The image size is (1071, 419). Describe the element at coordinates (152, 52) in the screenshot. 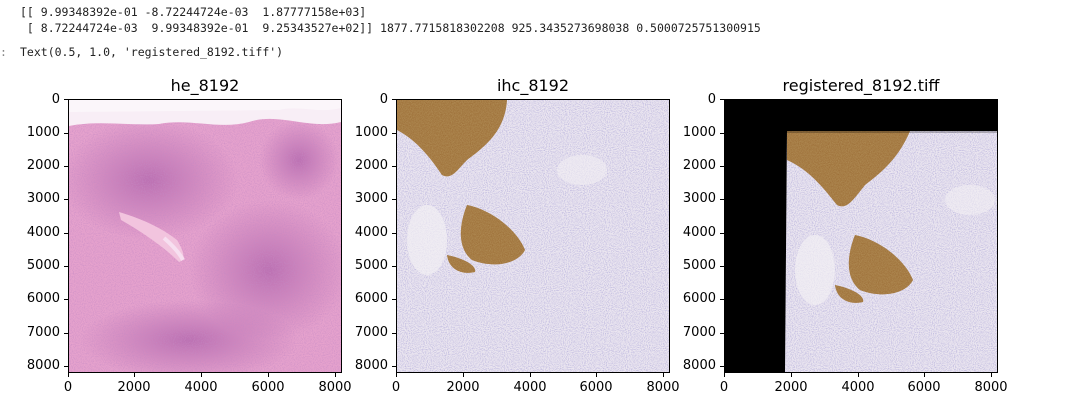

I see `text-repr-output: Text(0.5, 1.0, 'registered_8192.tiff')` at that location.